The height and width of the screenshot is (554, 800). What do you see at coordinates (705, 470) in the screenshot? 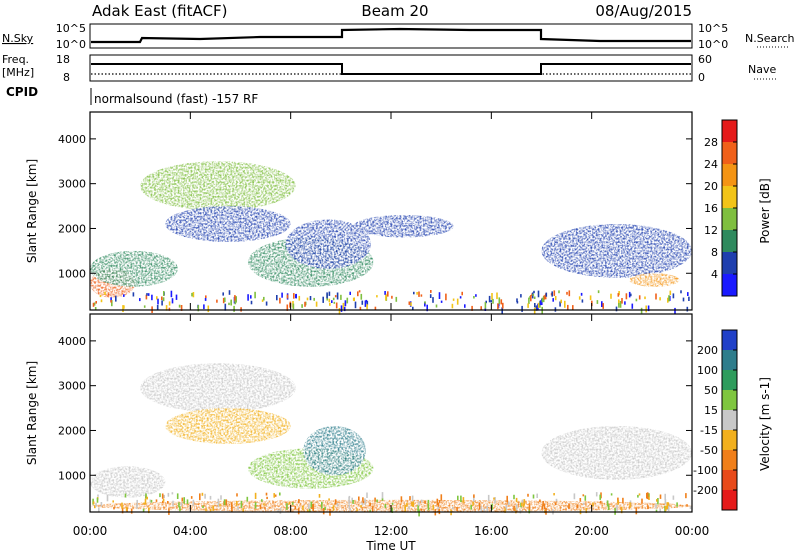
I see `colorbar-tick-label: -100` at bounding box center [705, 470].